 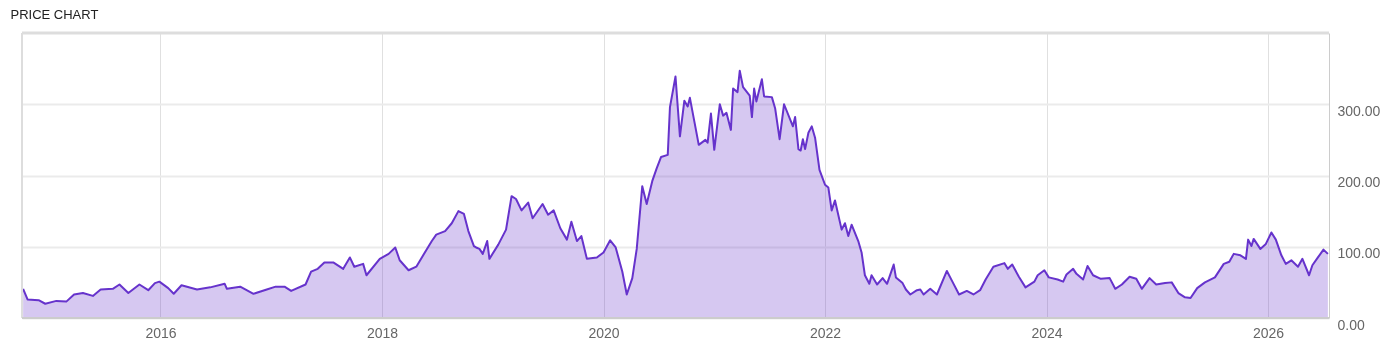 What do you see at coordinates (1047, 332) in the screenshot?
I see `x-tick-label: 2024` at bounding box center [1047, 332].